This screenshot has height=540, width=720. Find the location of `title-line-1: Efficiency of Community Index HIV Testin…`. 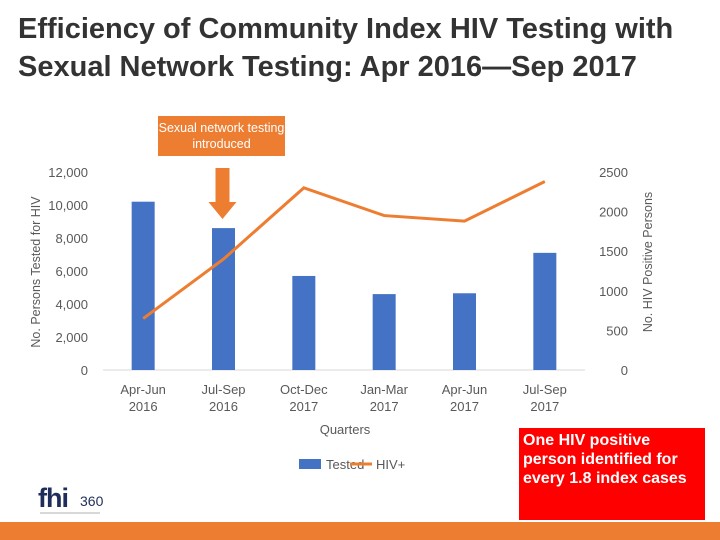

title-line-1: Efficiency of Community Index HIV Testin… is located at coordinates (346, 29).